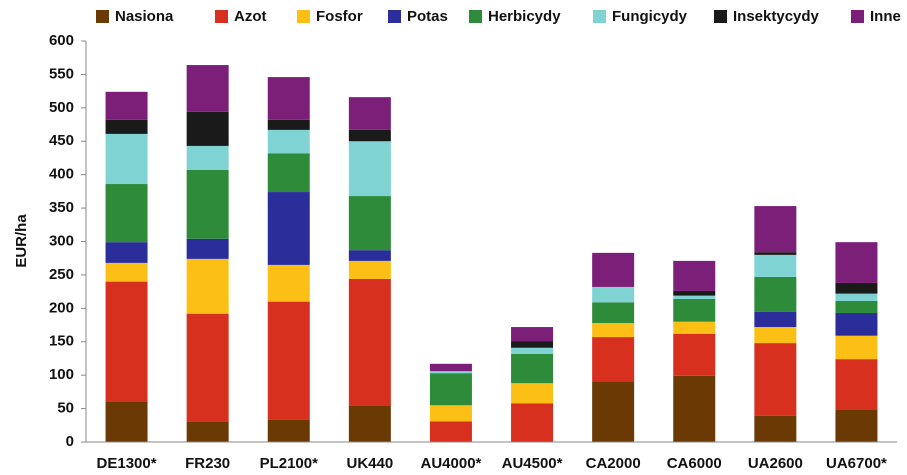  Describe the element at coordinates (369, 463) in the screenshot. I see `x-tick-label: UK440` at that location.